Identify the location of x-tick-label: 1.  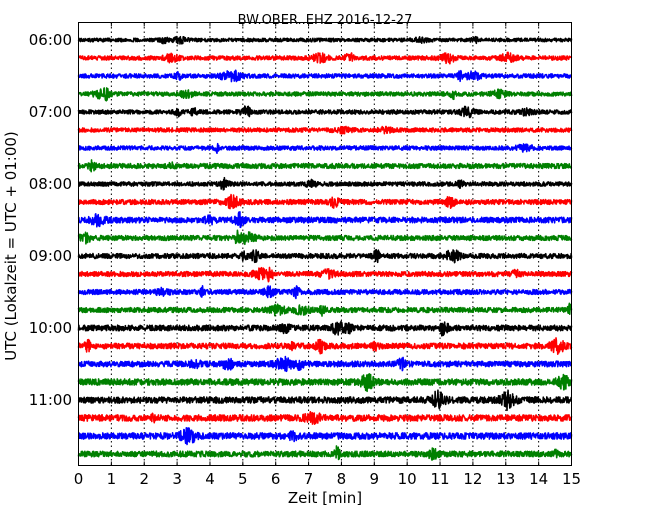
(112, 479).